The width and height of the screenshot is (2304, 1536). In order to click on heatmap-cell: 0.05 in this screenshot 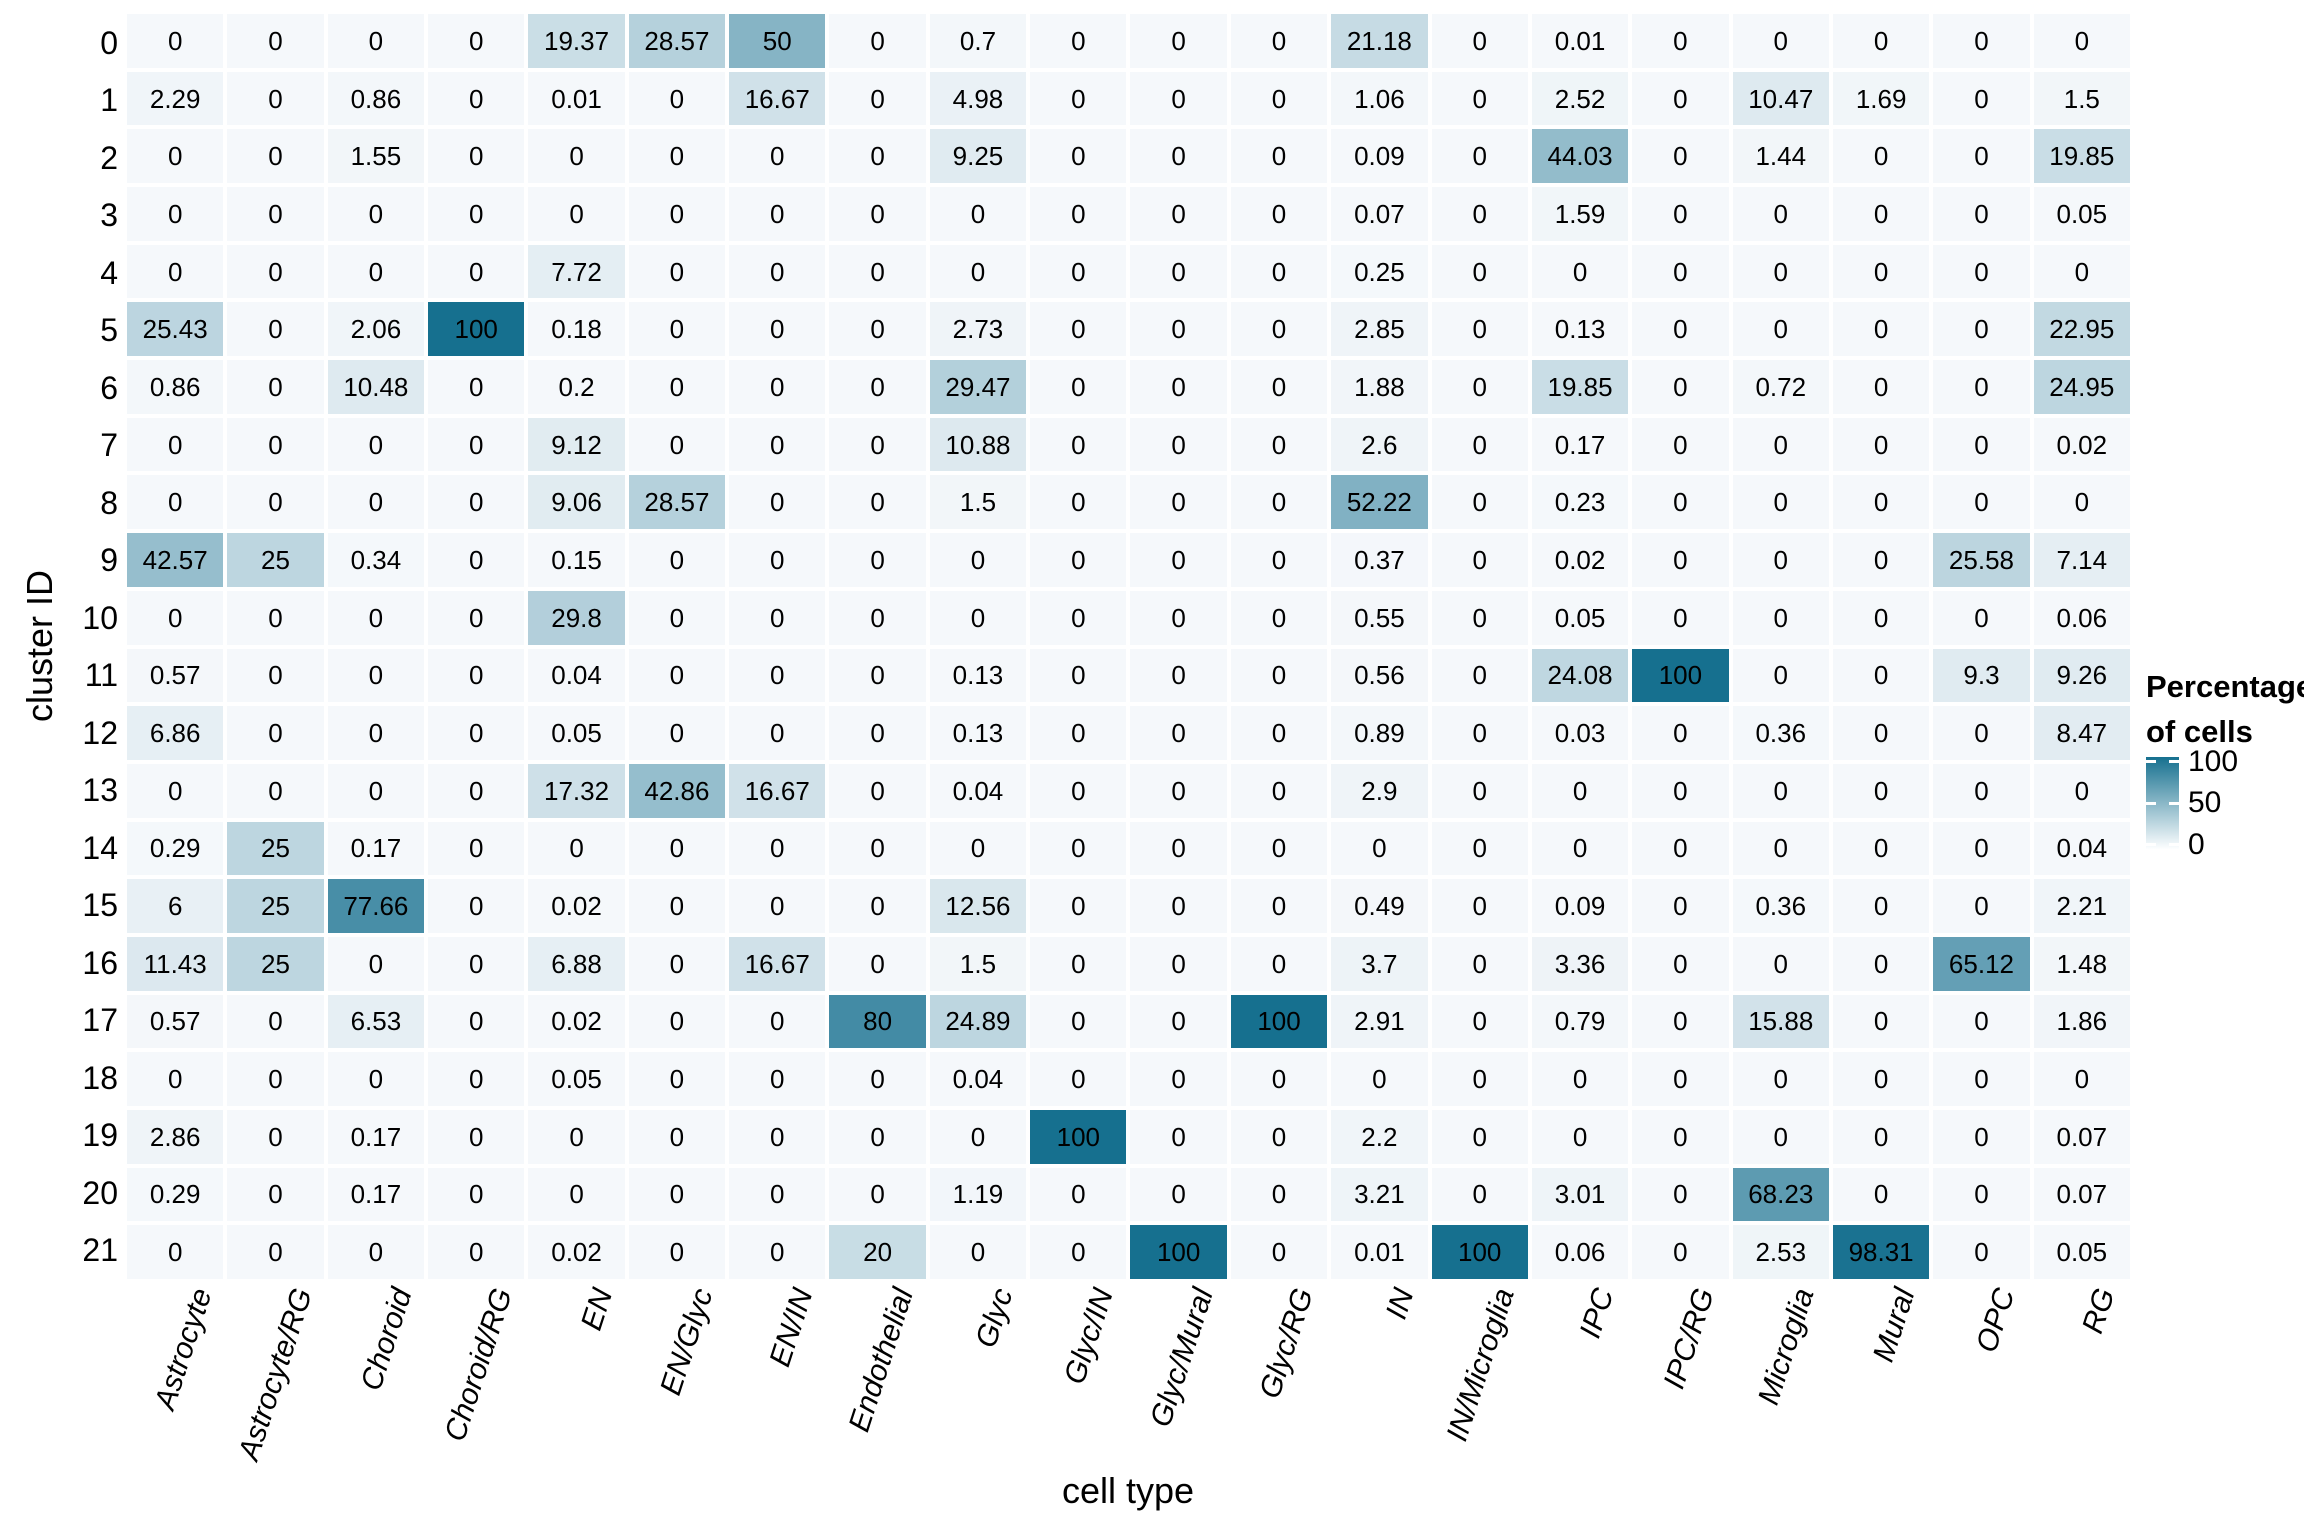, I will do `click(1580, 617)`.